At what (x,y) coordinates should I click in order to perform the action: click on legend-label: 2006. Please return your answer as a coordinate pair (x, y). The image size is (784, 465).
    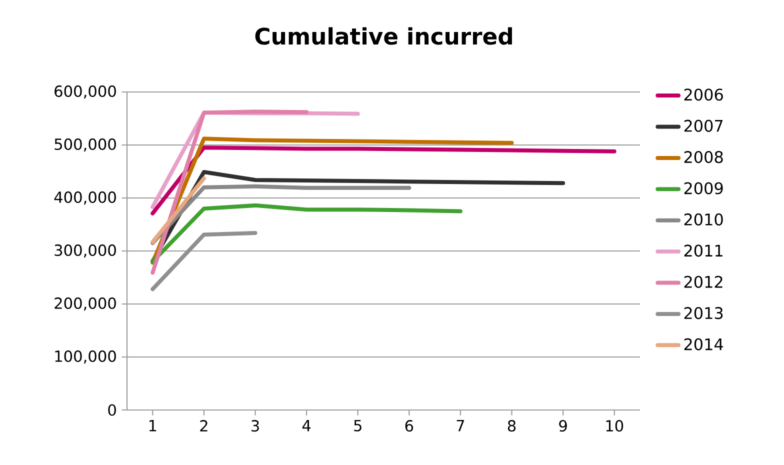
    Looking at the image, I should click on (703, 94).